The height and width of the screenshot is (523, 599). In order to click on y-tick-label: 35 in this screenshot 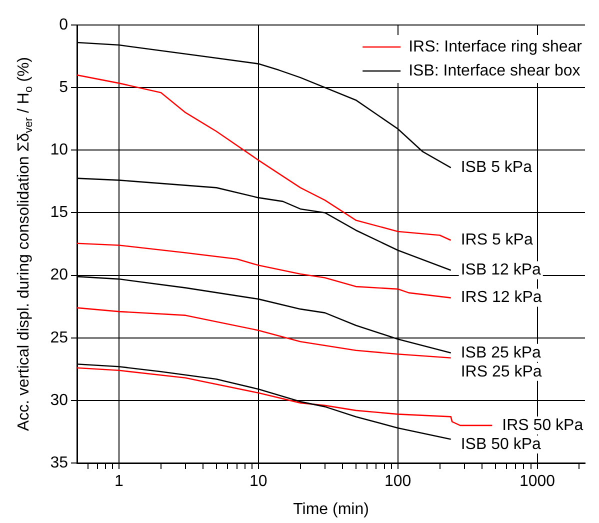, I will do `click(59, 463)`.